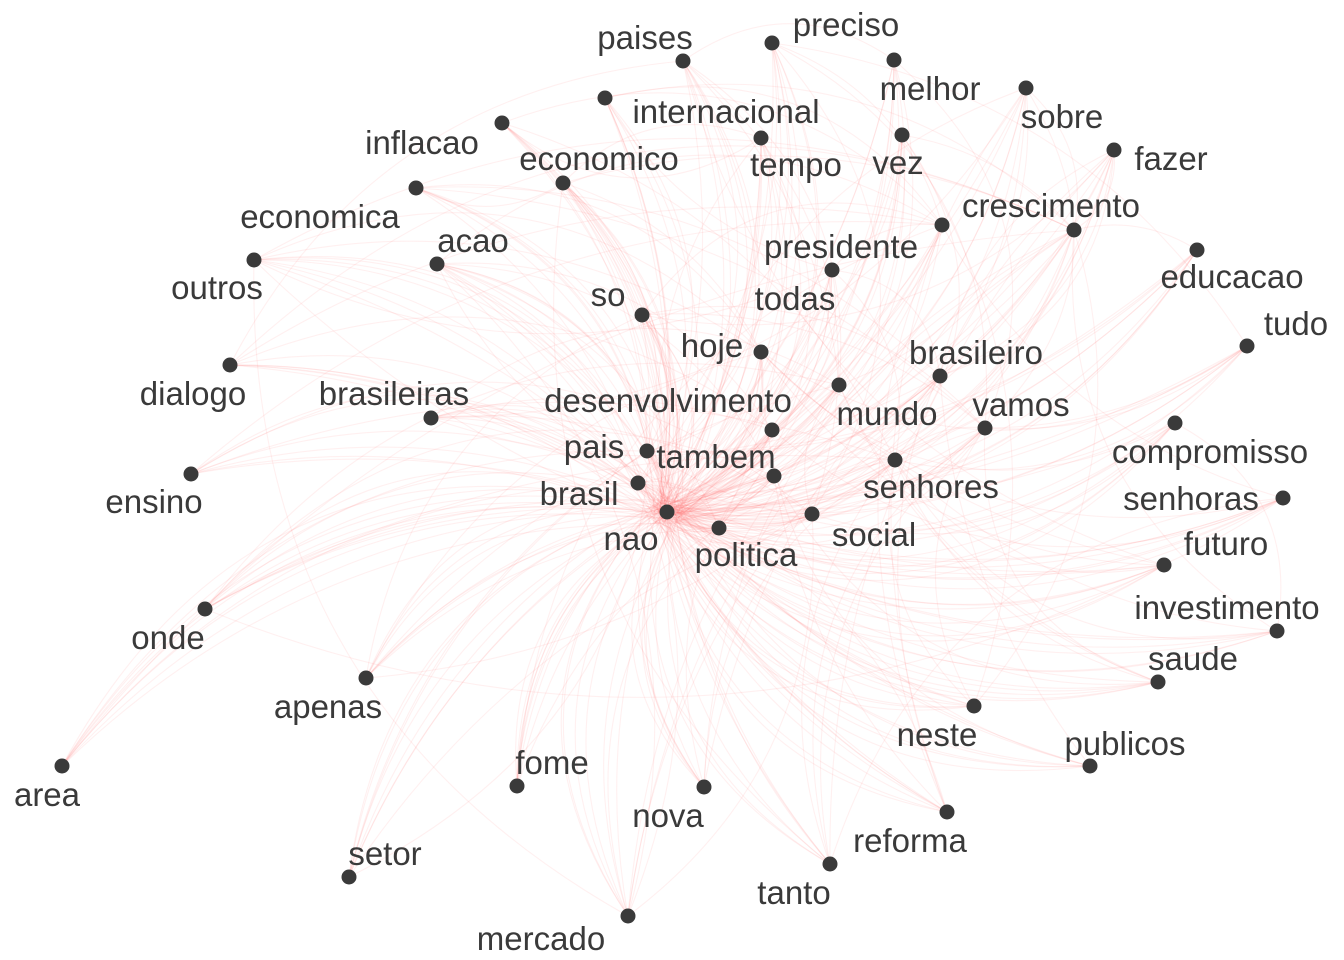 This screenshot has width=1344, height=960. I want to click on edge-internacional-todas, so click(718, 184).